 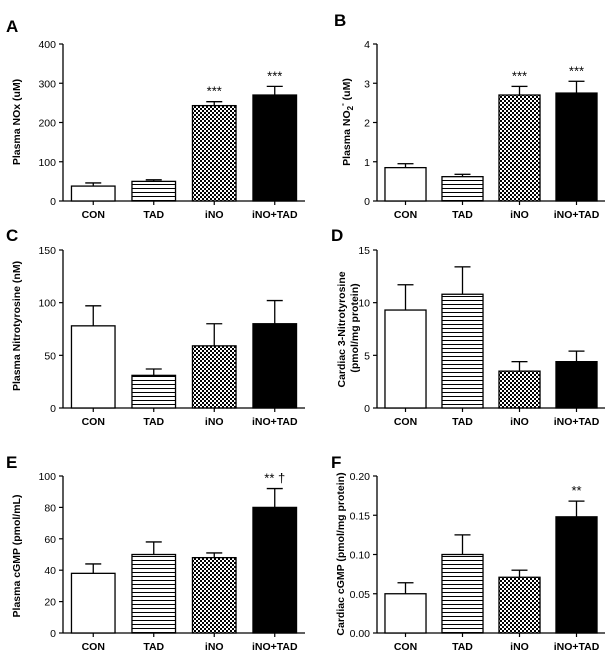 I want to click on y-axis-label: Cardiac cGMP (pmol/mg protein), so click(x=341, y=553).